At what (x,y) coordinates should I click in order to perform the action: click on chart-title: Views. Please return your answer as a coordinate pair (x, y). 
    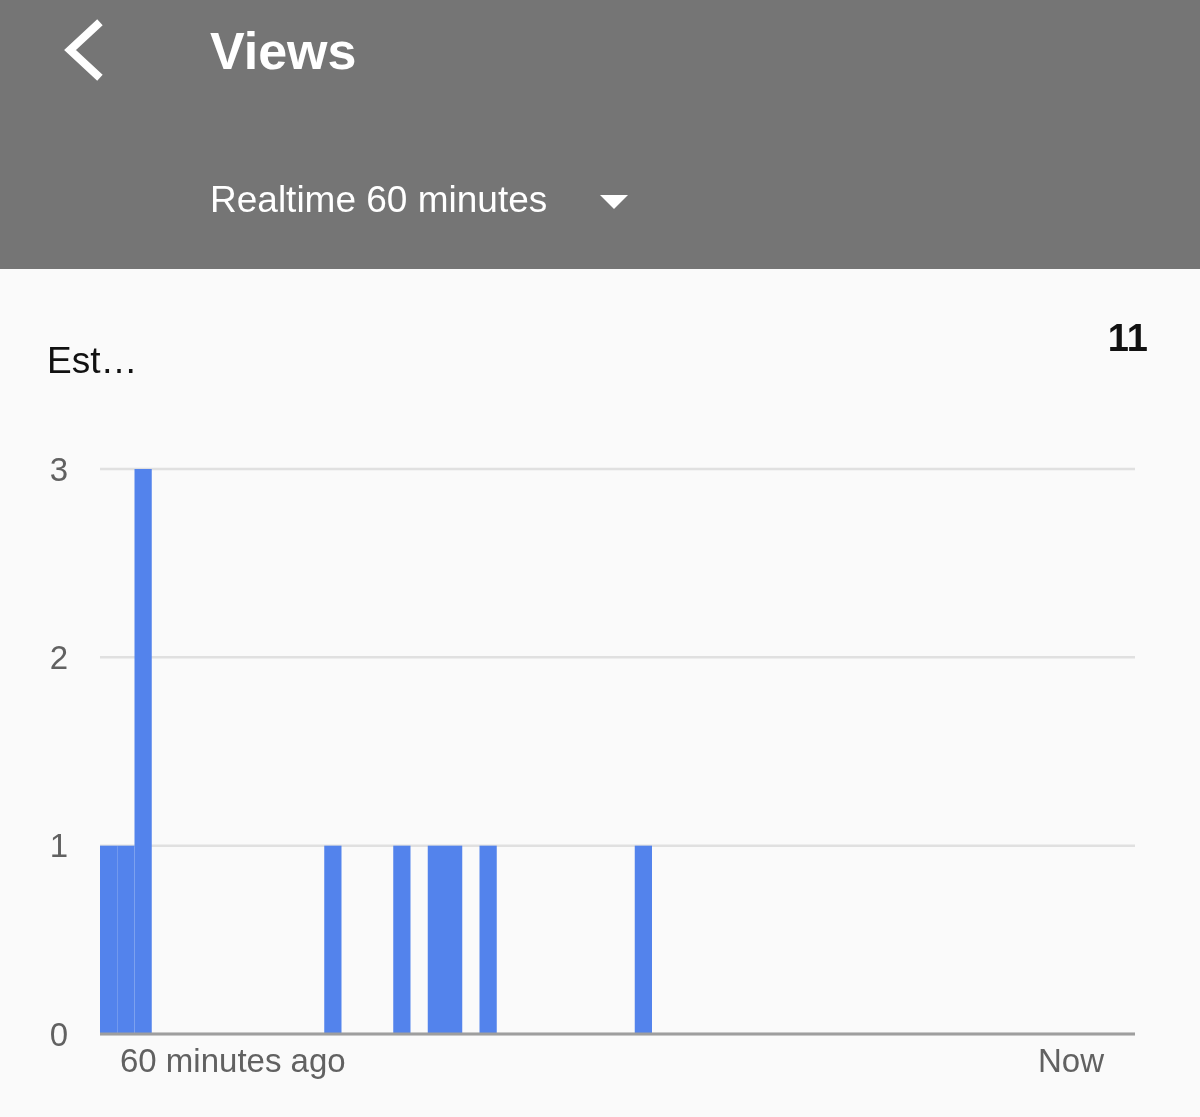
    Looking at the image, I should click on (283, 51).